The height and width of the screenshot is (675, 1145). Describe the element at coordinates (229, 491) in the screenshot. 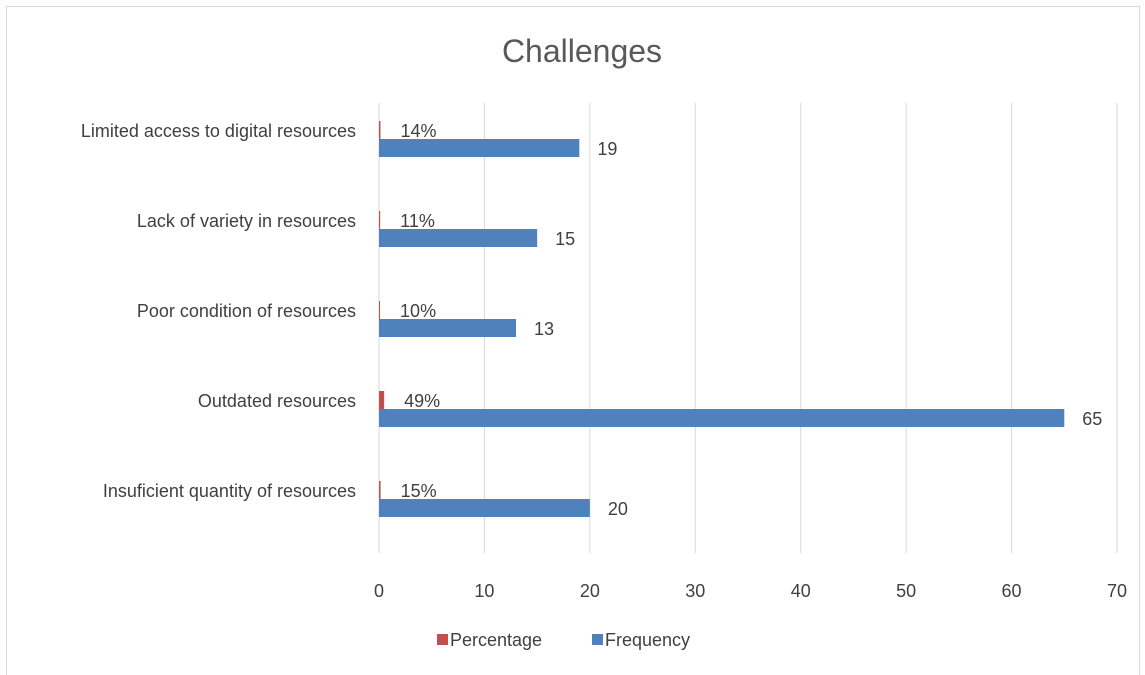

I see `category-label: Insuficient quantity of resources` at that location.